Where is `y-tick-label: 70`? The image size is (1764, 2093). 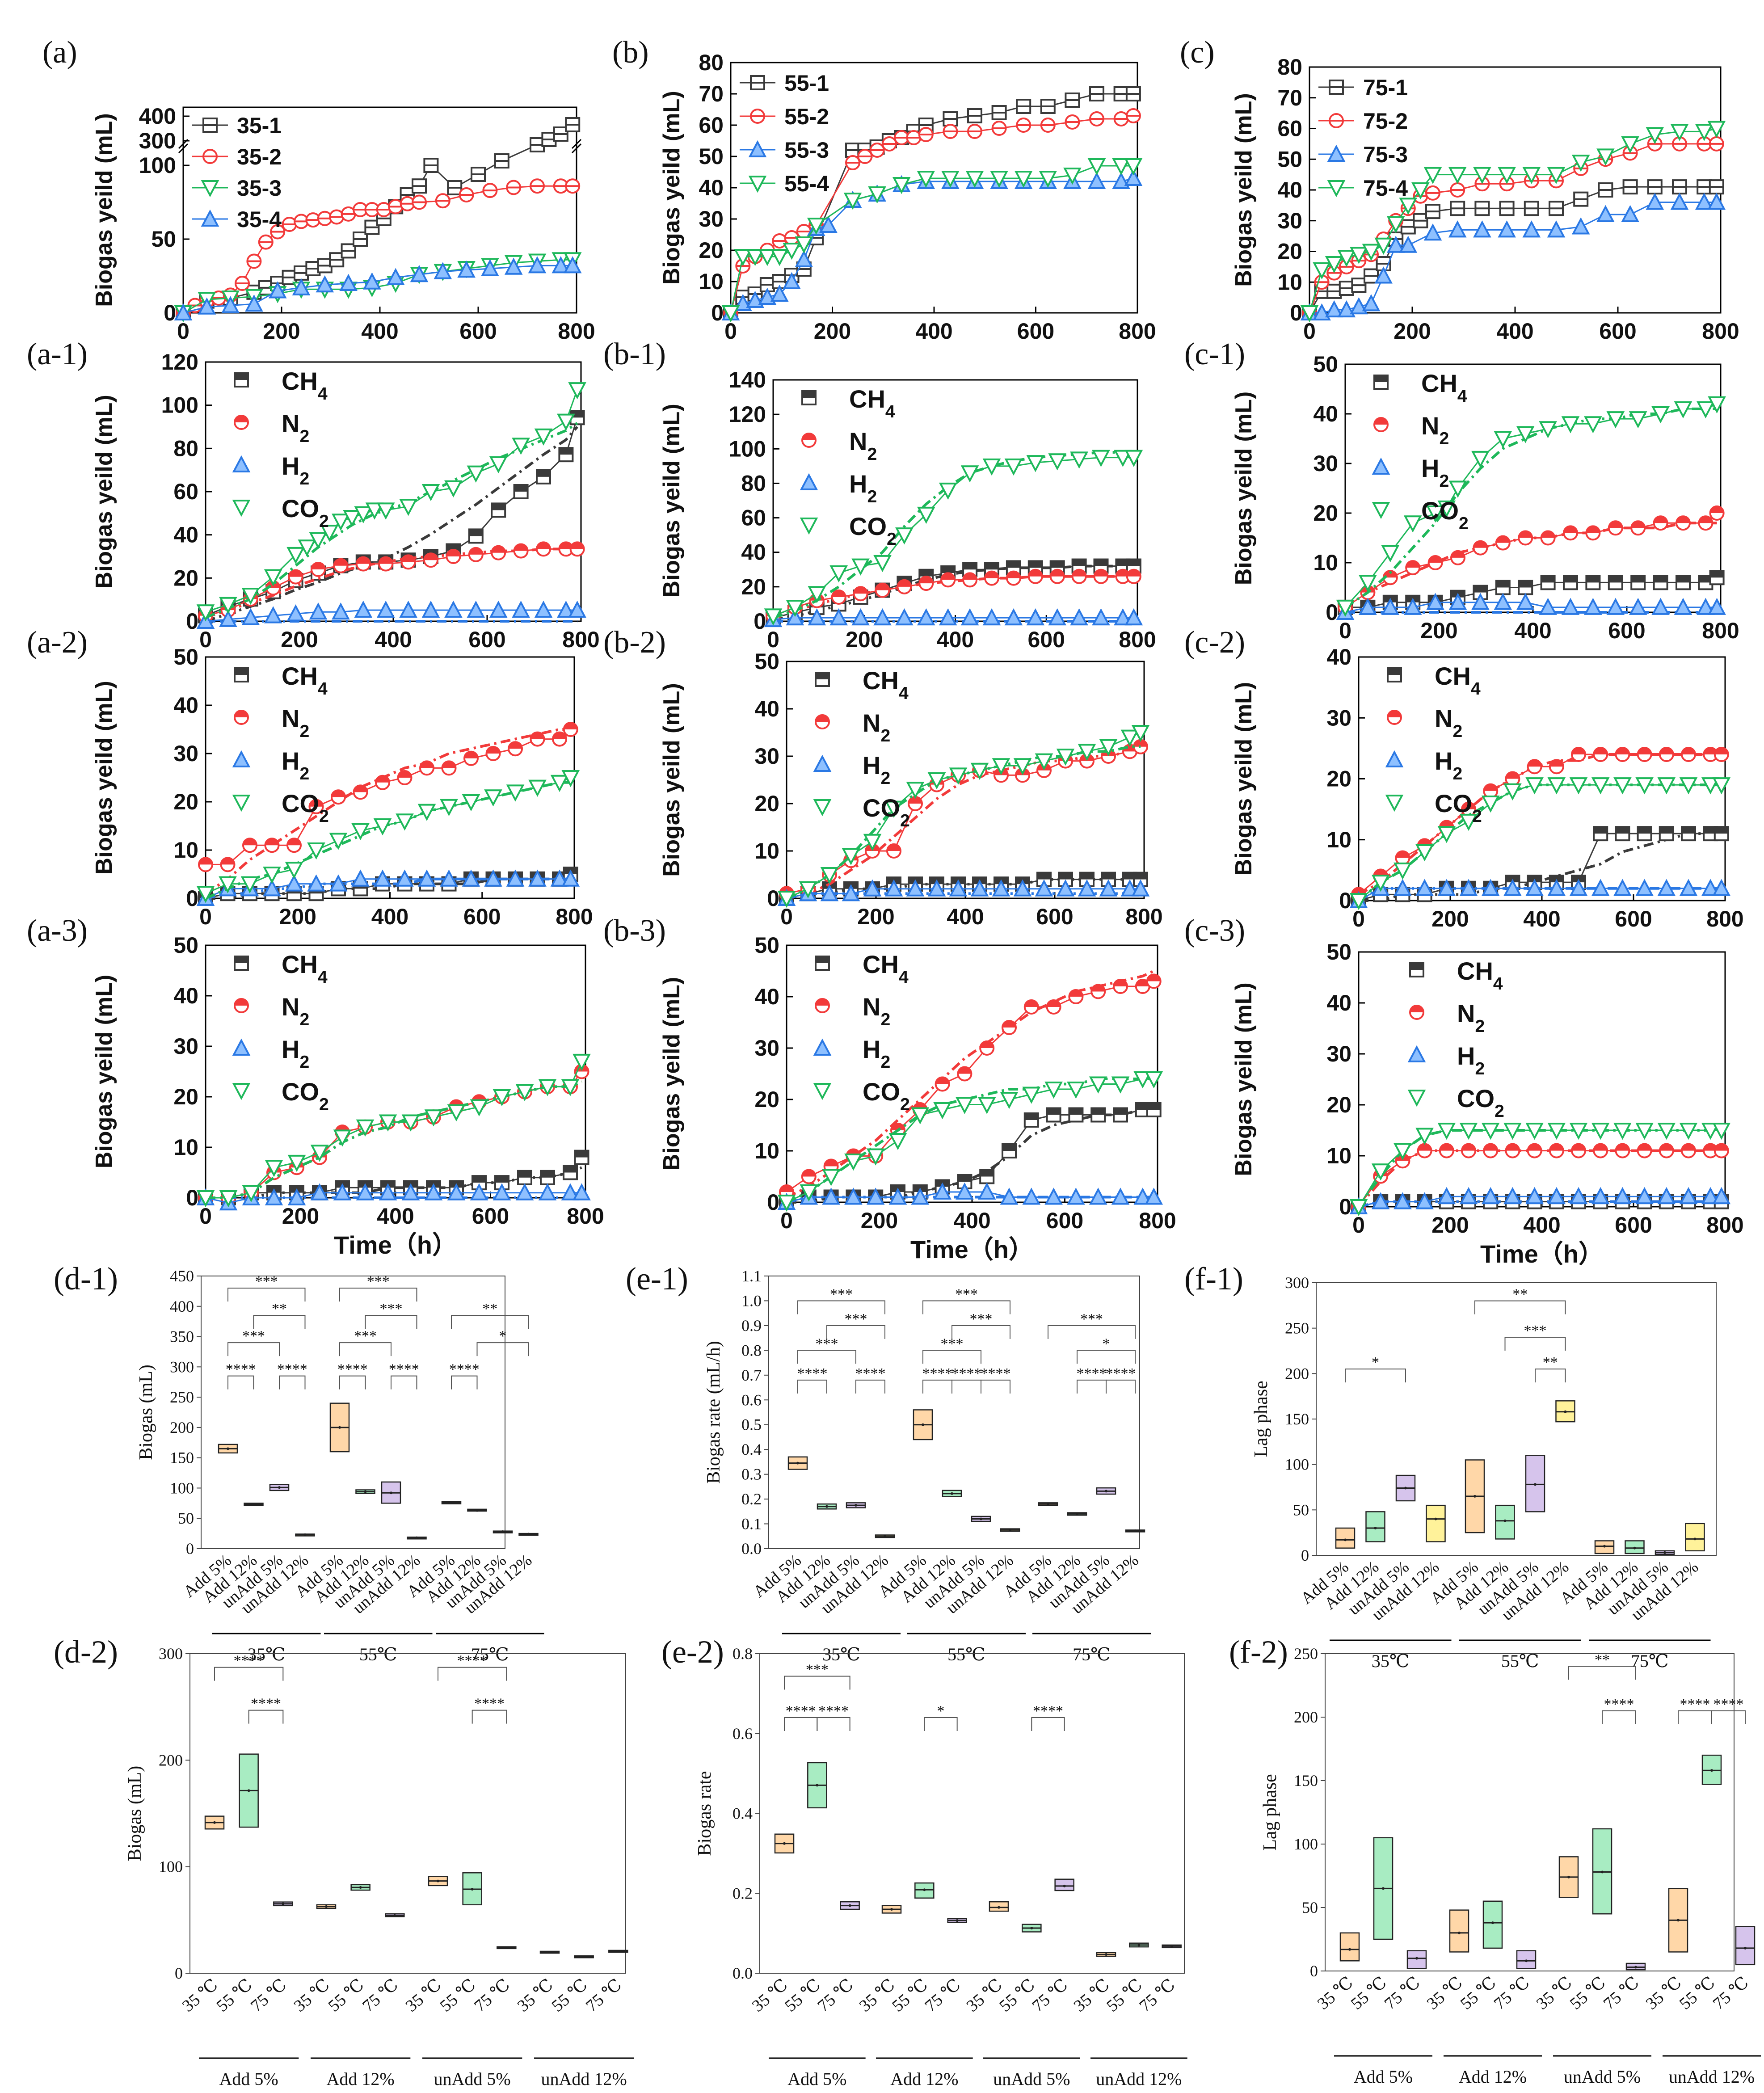 y-tick-label: 70 is located at coordinates (1290, 98).